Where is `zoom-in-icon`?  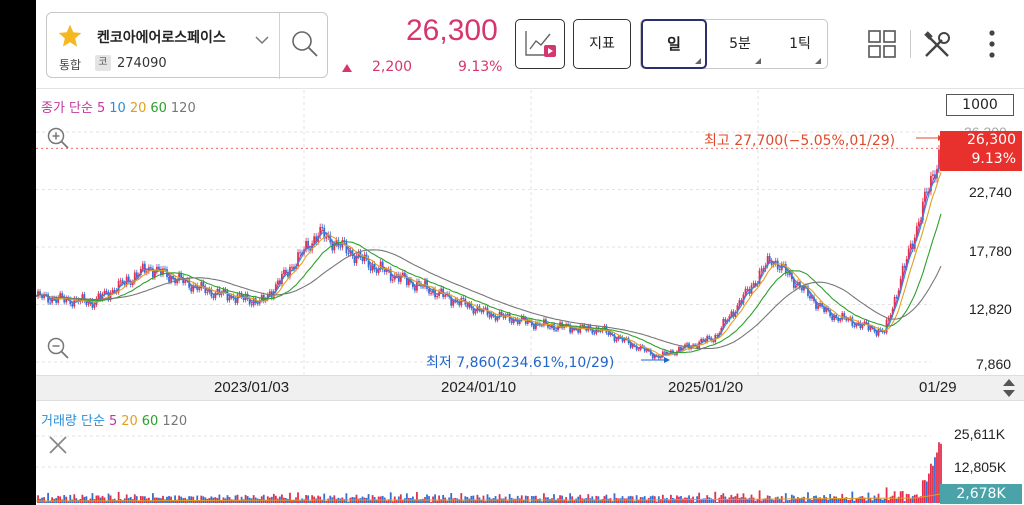
zoom-in-icon is located at coordinates (58, 138).